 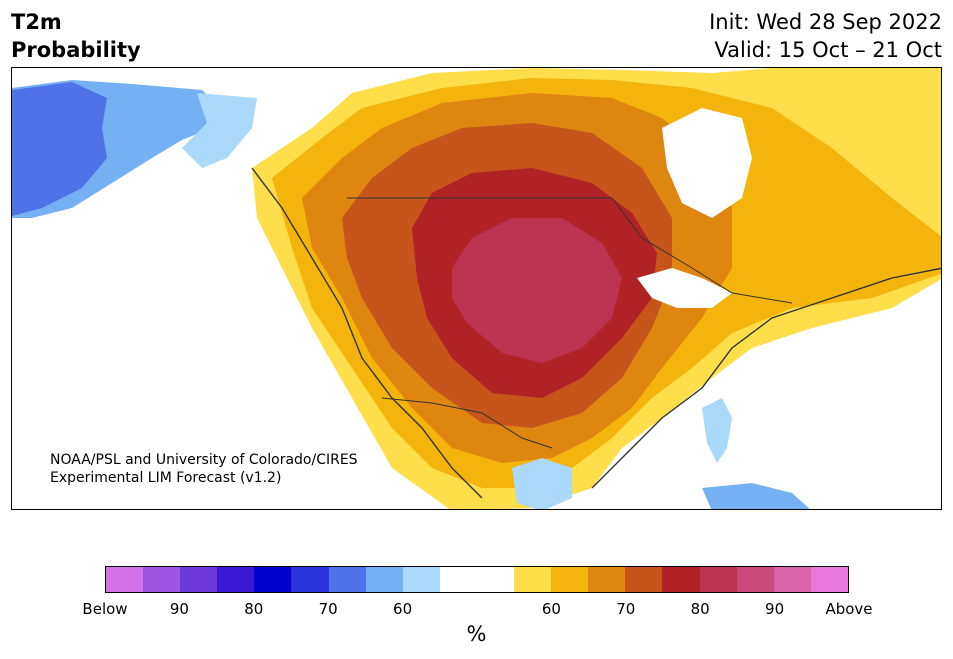 I want to click on cold-region-alaska-dark, so click(x=59, y=149).